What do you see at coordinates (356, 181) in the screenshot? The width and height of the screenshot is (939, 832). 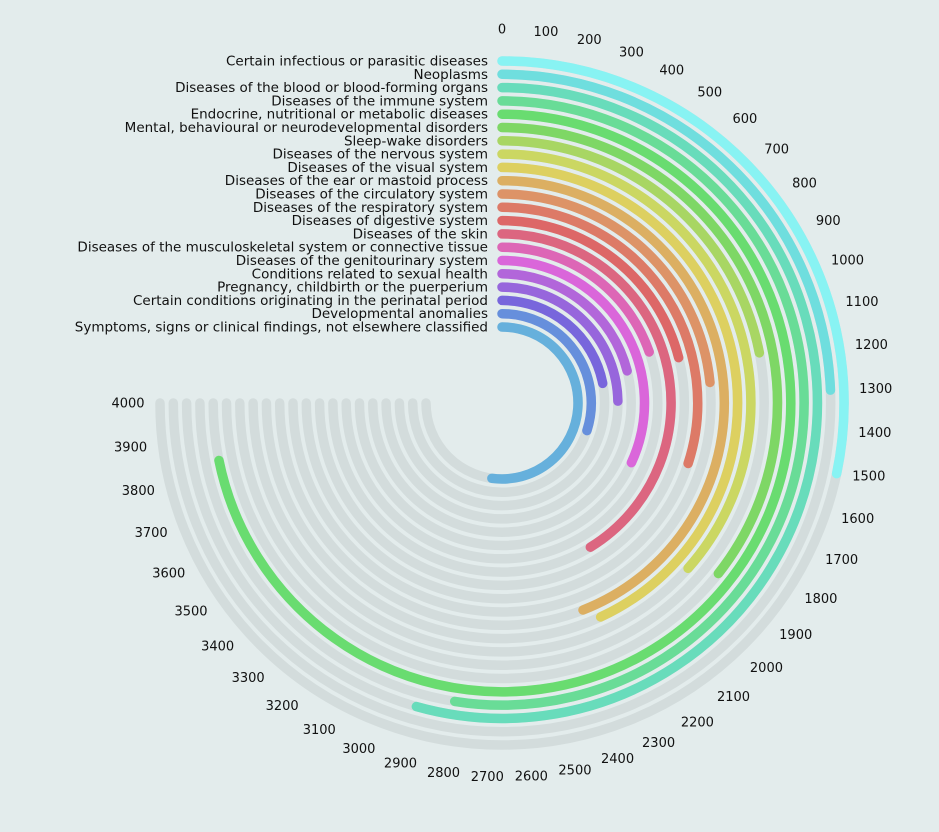 I see `category-label-diseases-of-the-ear-or-mastoid-process: Diseases of the ear or mastoid process` at bounding box center [356, 181].